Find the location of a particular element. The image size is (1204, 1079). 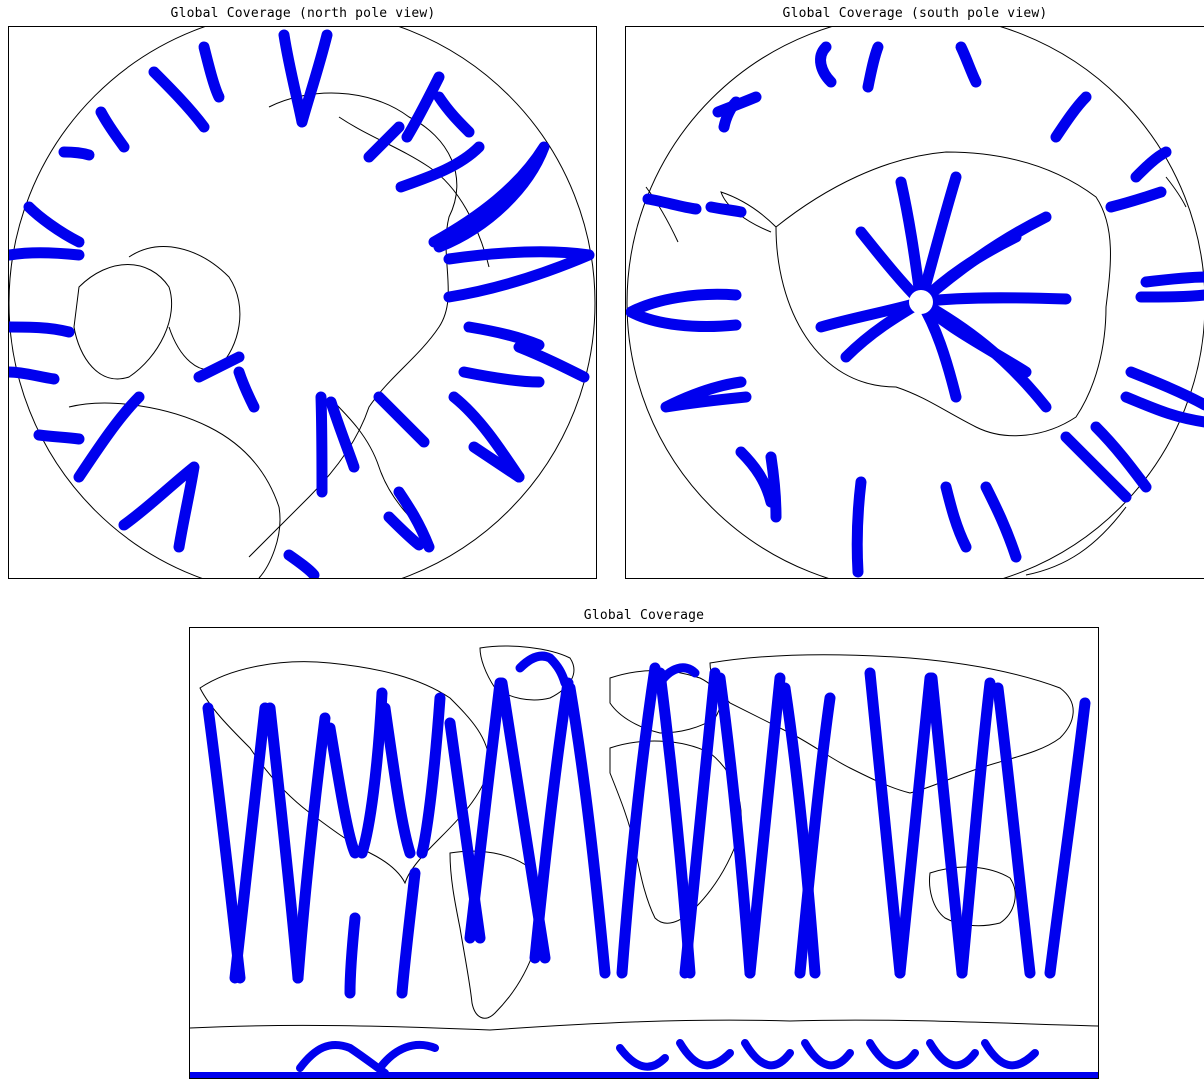

south-swath-o8 is located at coordinates (726, 209).